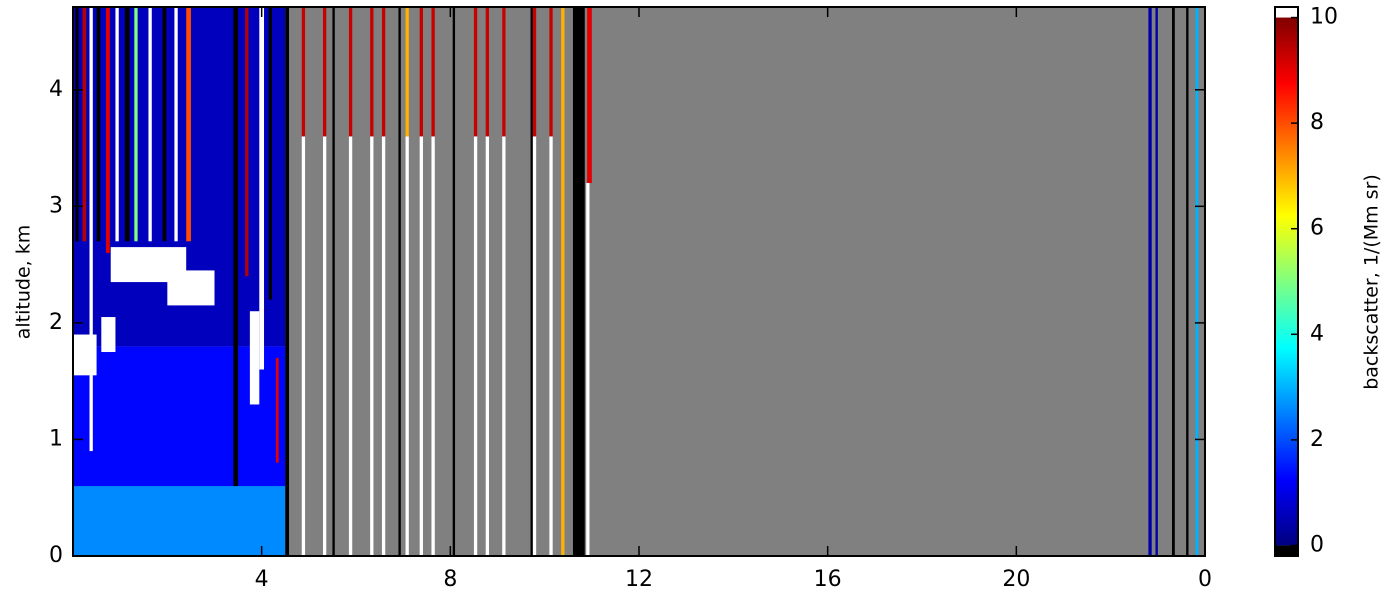 The image size is (1398, 597). I want to click on colorbar-frame, so click(1286, 281).